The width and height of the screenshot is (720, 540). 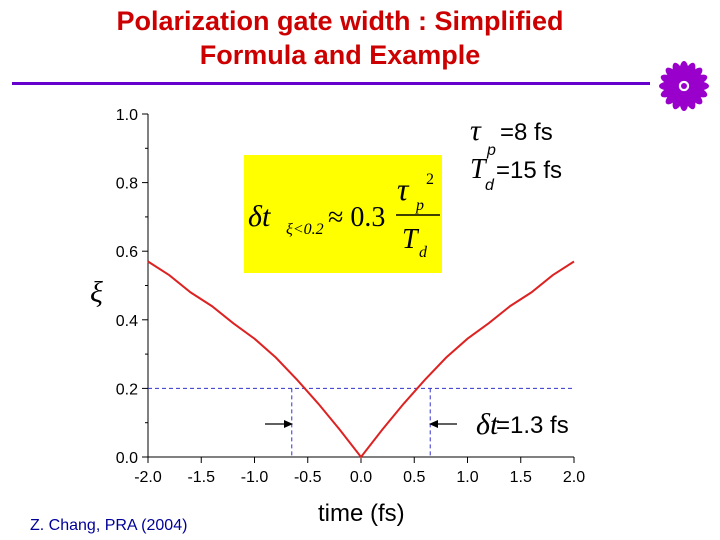 I want to click on x-tick-label: 1.5, so click(x=521, y=477).